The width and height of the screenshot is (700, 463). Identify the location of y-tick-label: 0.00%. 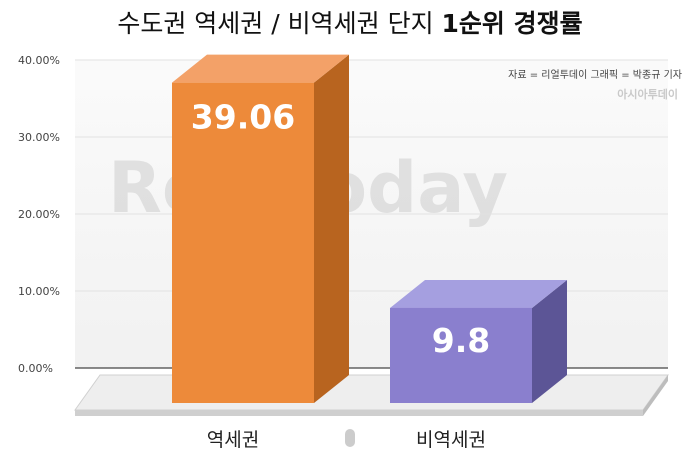
(35, 368).